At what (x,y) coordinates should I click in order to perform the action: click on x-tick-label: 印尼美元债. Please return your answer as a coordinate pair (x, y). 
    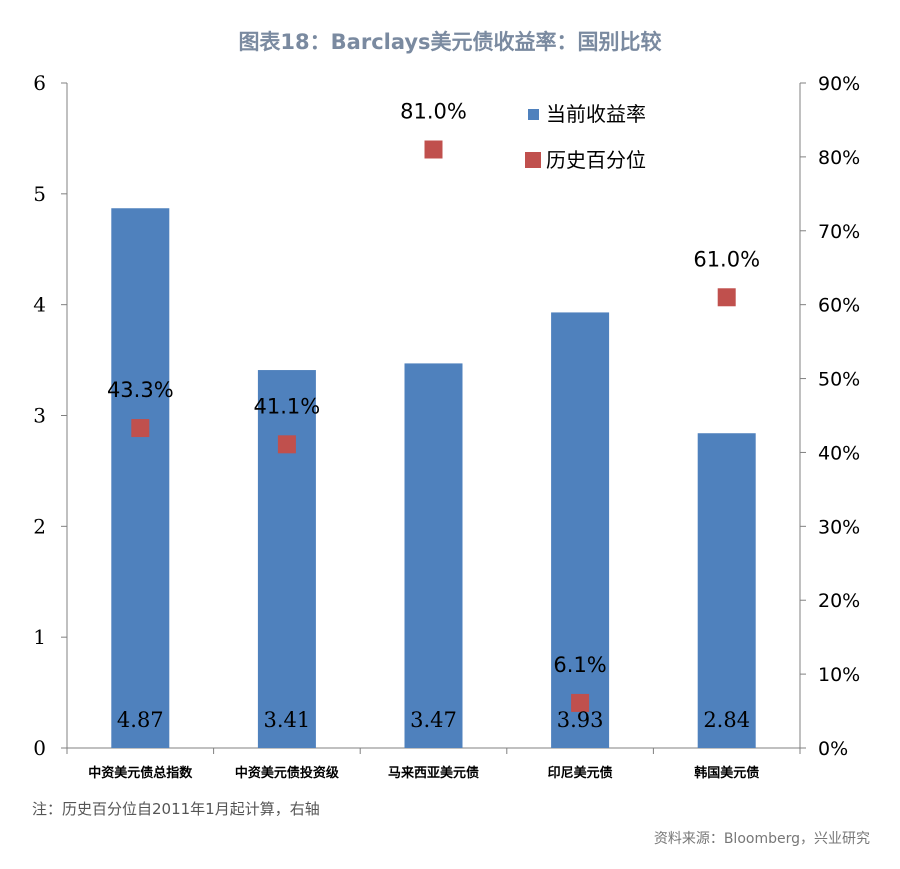
    Looking at the image, I should click on (580, 773).